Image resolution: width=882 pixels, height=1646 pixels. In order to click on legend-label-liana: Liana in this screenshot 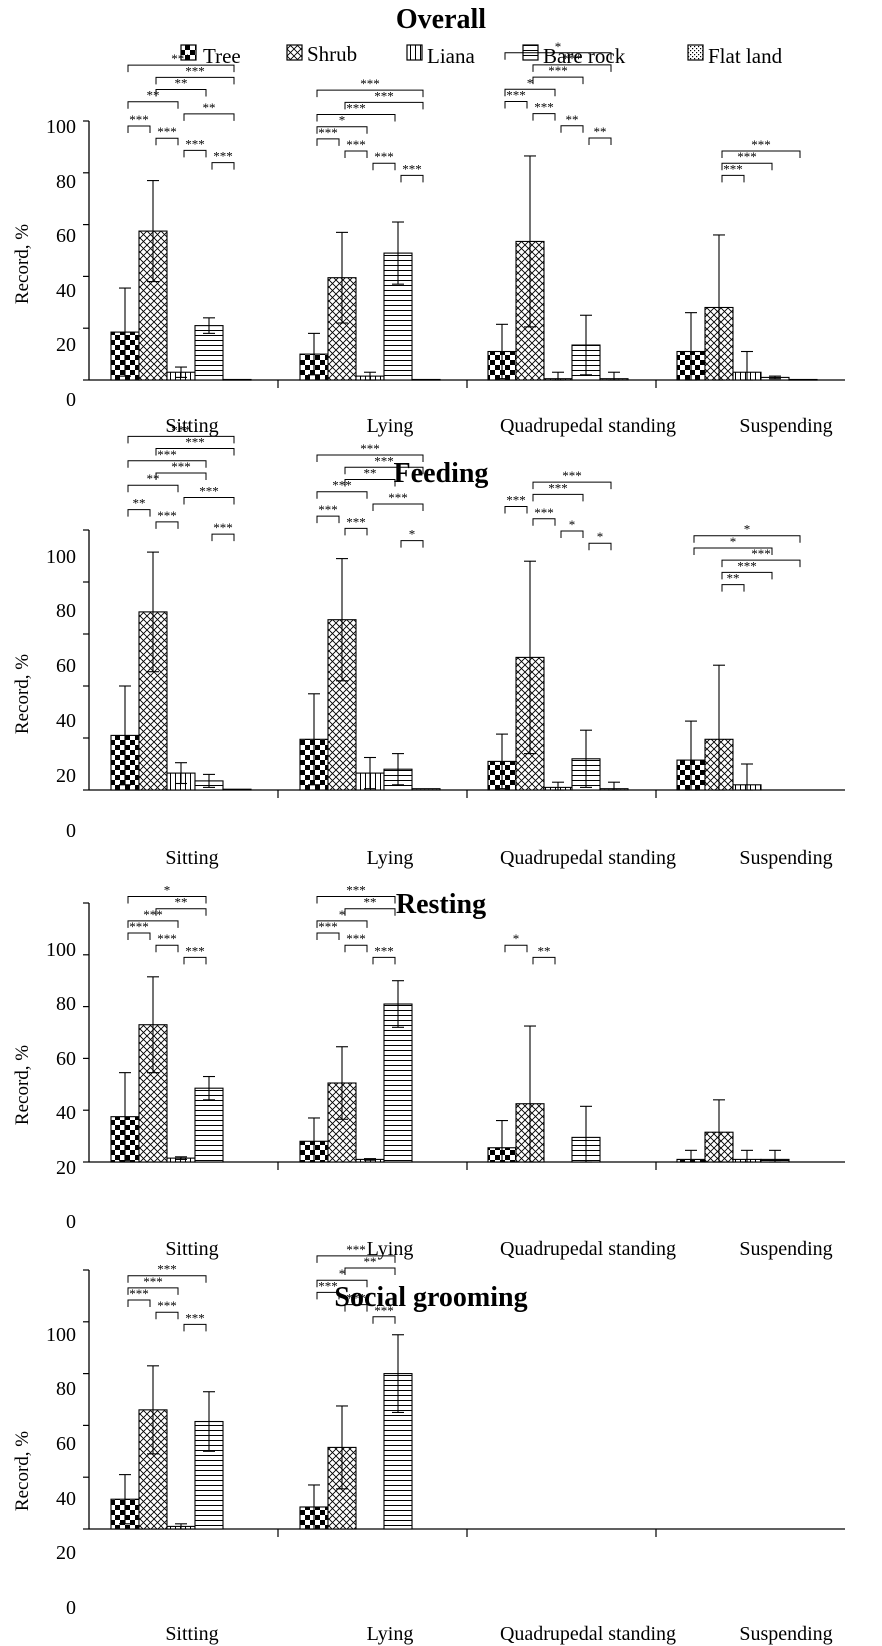, I will do `click(451, 56)`.